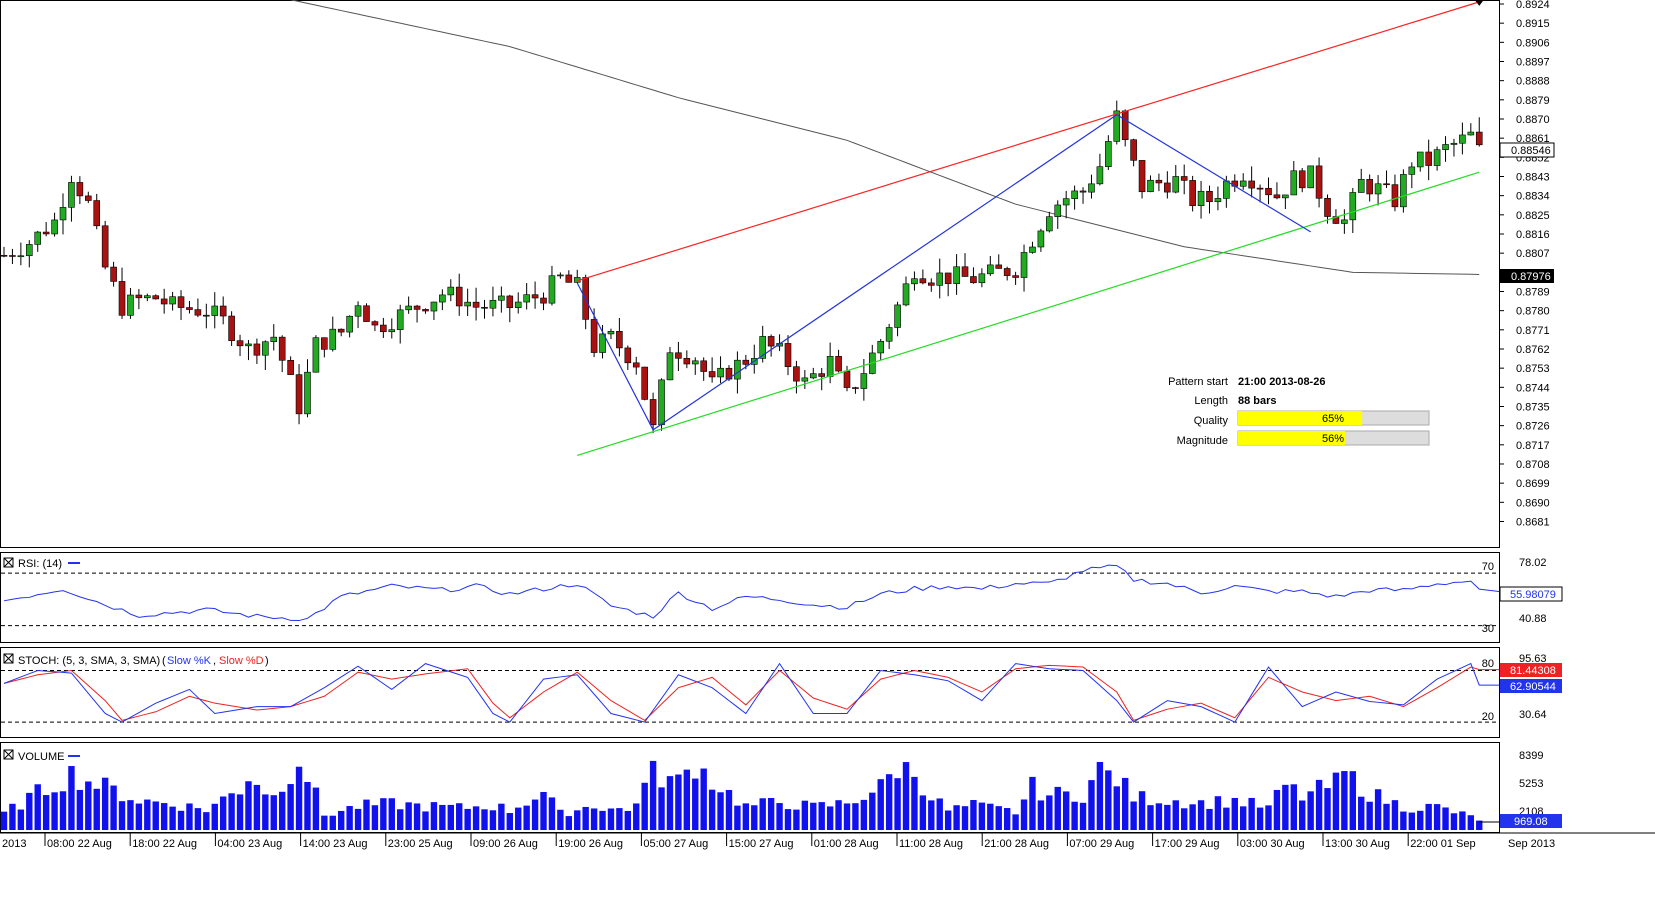  What do you see at coordinates (420, 844) in the screenshot?
I see `time-tick-label: 23:00 25 Aug` at bounding box center [420, 844].